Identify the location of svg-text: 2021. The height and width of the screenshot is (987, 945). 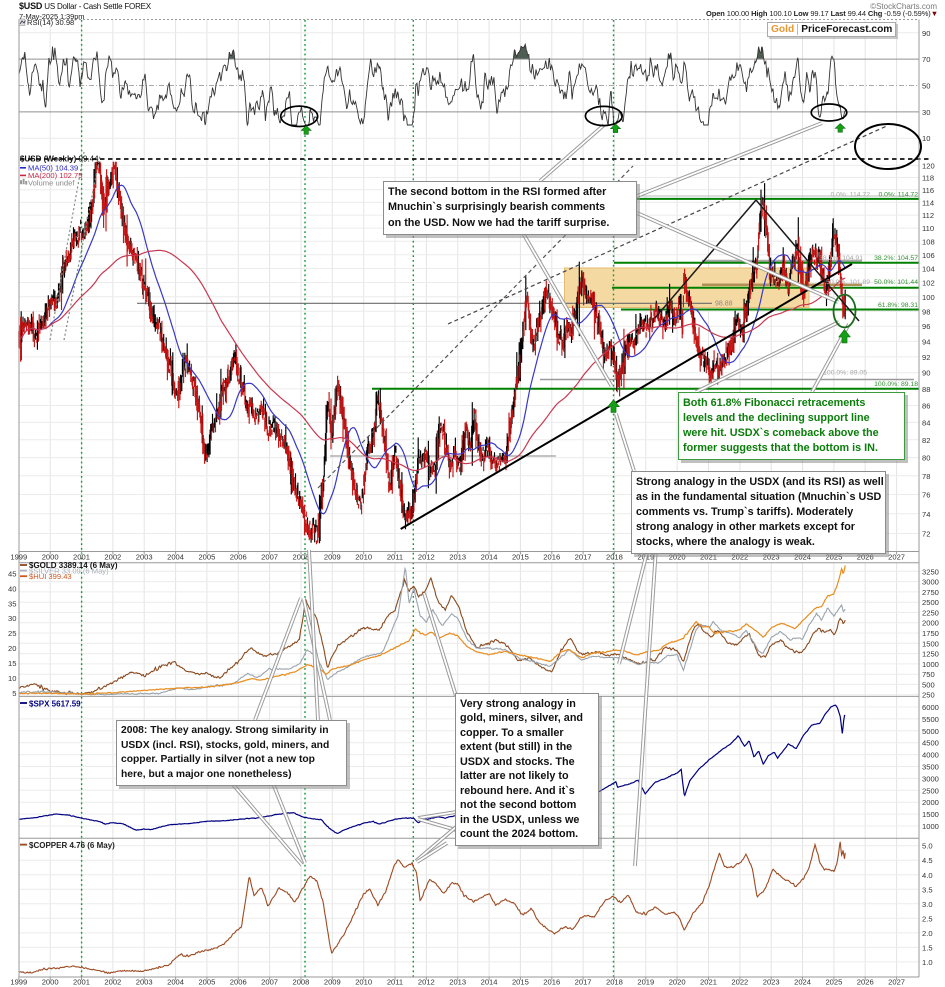
(708, 982).